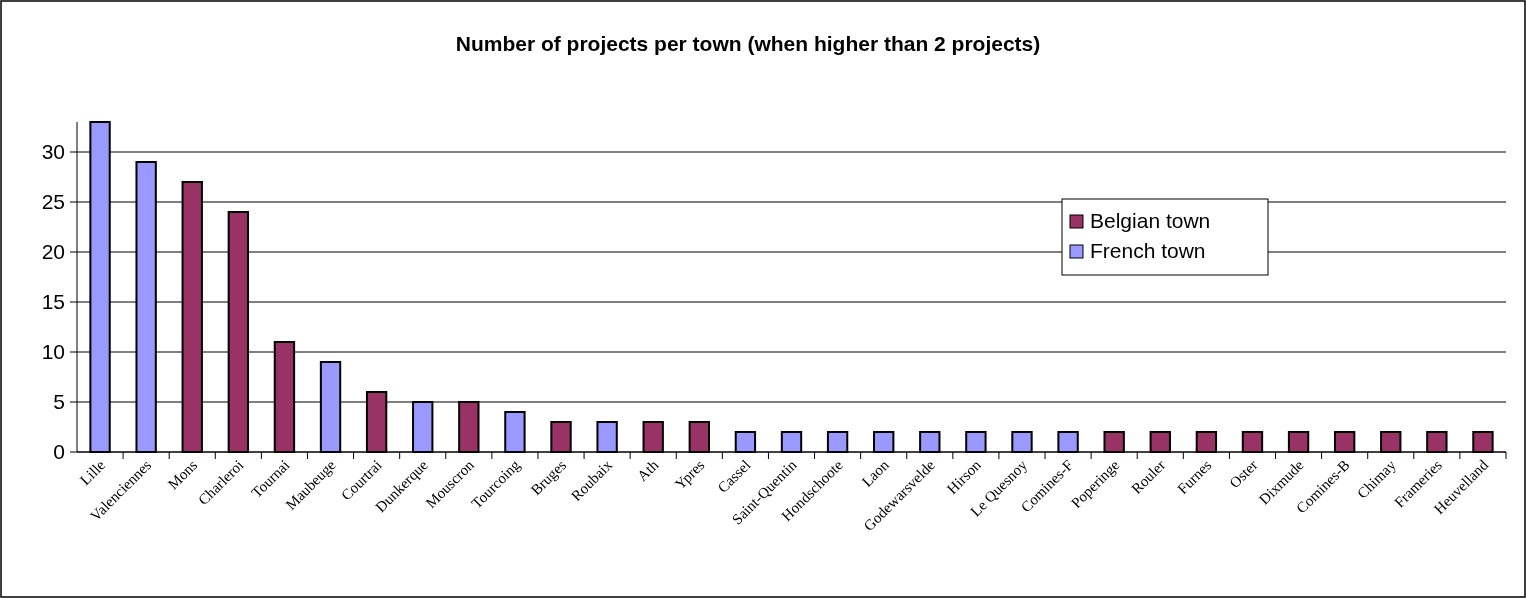 The height and width of the screenshot is (598, 1526). I want to click on x-tick-label: Ath, so click(648, 470).